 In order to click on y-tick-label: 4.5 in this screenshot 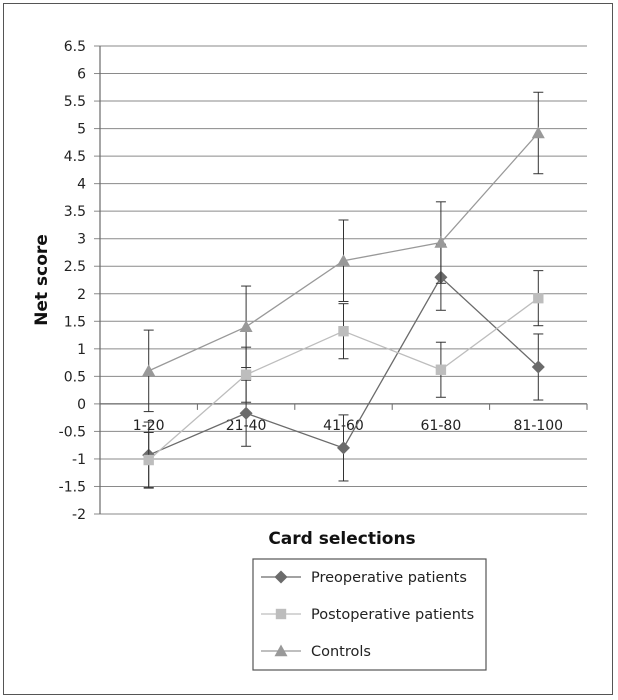, I will do `click(75, 157)`.